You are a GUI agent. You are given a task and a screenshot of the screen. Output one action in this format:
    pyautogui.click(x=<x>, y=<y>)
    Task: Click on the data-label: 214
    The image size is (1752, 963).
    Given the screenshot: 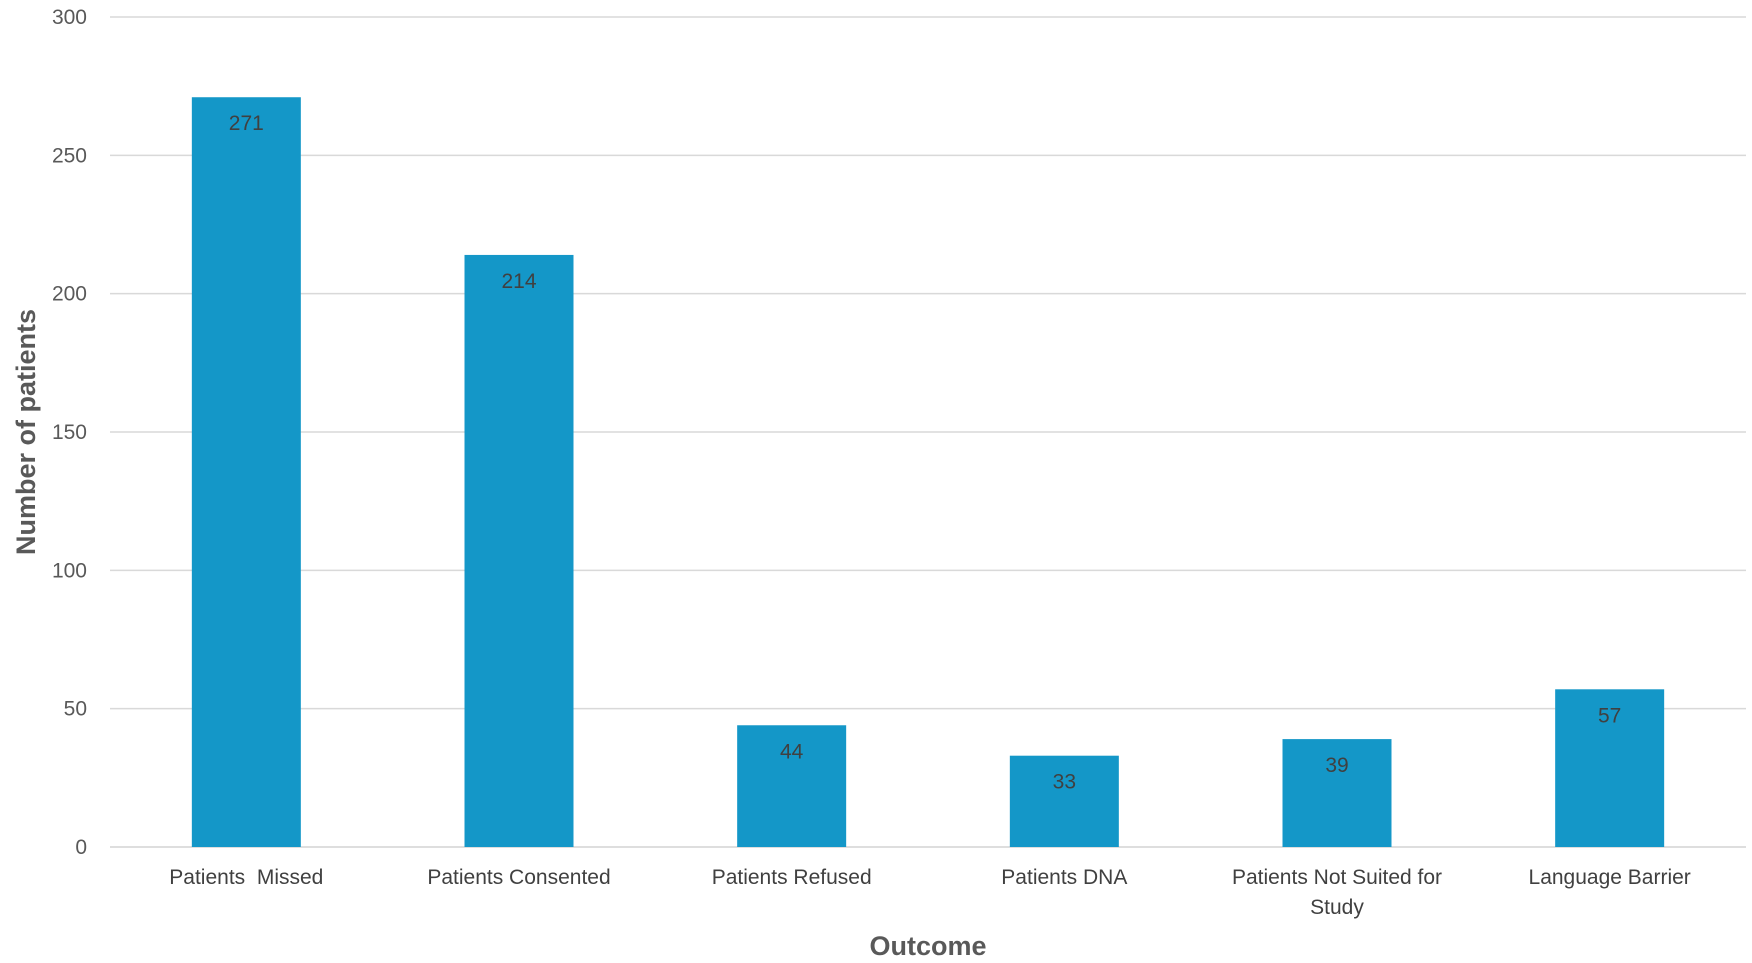 What is the action you would take?
    pyautogui.click(x=518, y=281)
    